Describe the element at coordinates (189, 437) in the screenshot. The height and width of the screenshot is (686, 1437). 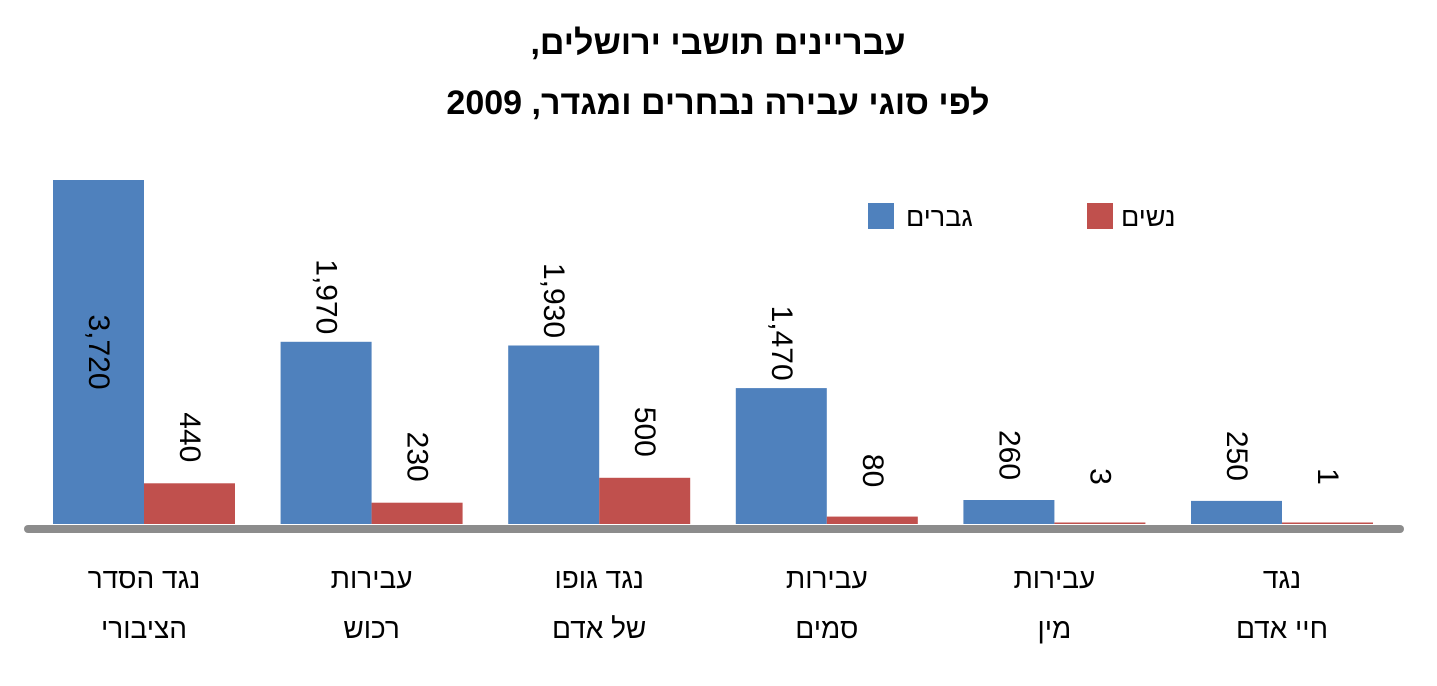
I see `value-label-women-1: 440` at that location.